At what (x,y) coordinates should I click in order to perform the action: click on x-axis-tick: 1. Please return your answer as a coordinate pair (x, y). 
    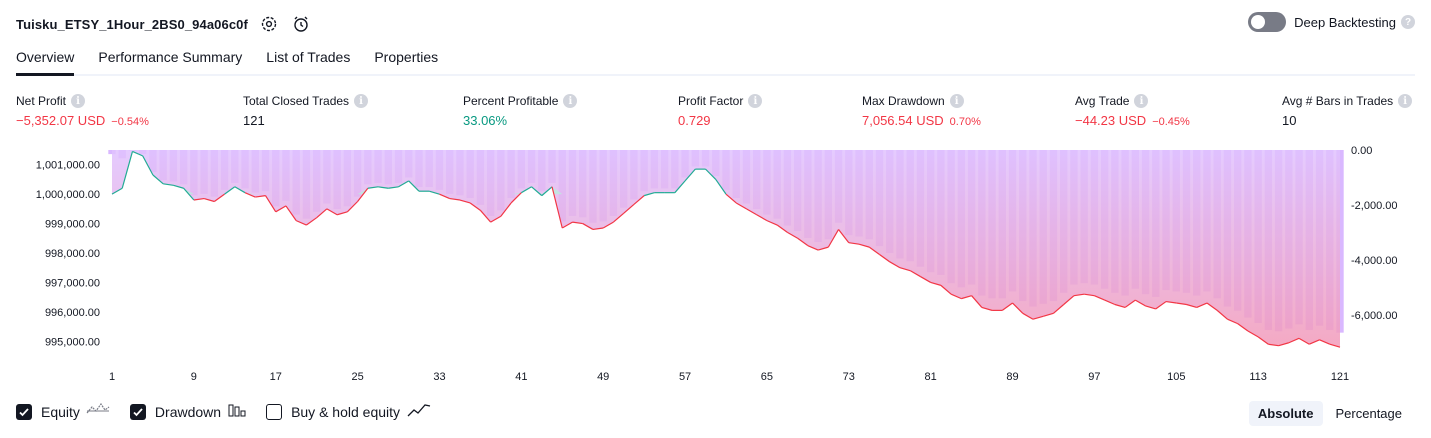
    Looking at the image, I should click on (112, 377).